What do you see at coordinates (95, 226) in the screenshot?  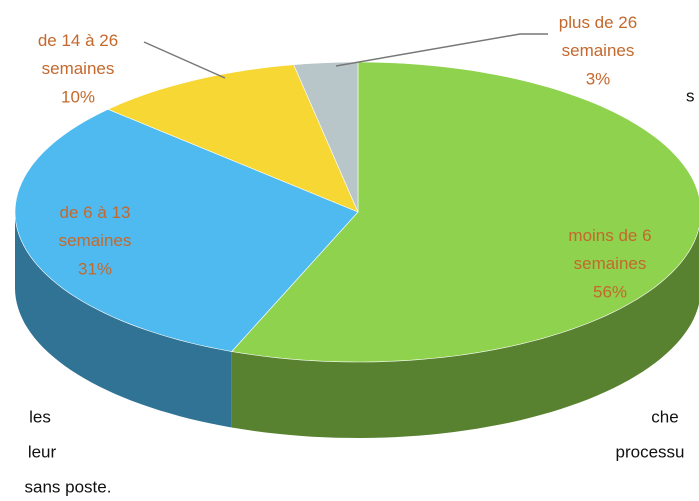 I see `slice-label: de 6 à 13 semaines` at bounding box center [95, 226].